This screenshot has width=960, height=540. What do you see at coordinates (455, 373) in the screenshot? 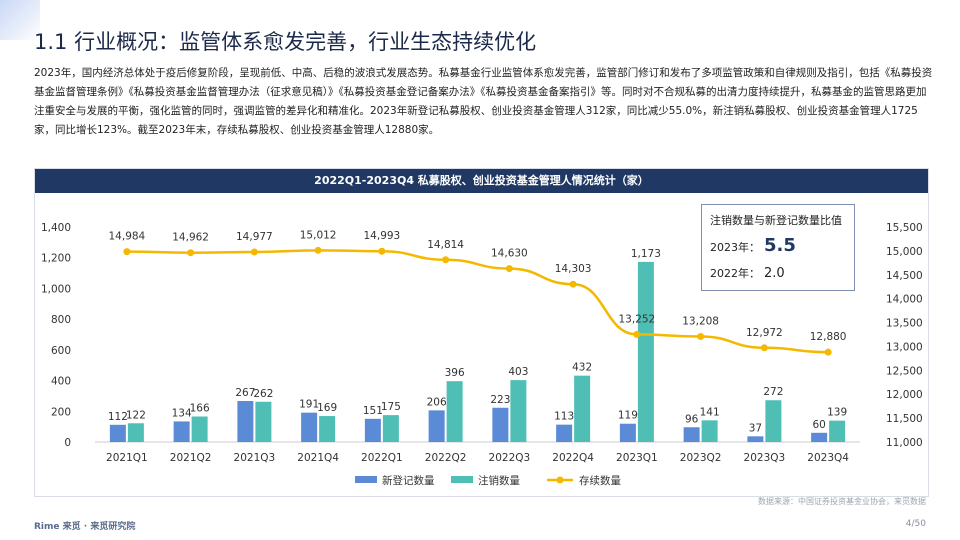
I see `bar-label-deregistered: 396` at bounding box center [455, 373].